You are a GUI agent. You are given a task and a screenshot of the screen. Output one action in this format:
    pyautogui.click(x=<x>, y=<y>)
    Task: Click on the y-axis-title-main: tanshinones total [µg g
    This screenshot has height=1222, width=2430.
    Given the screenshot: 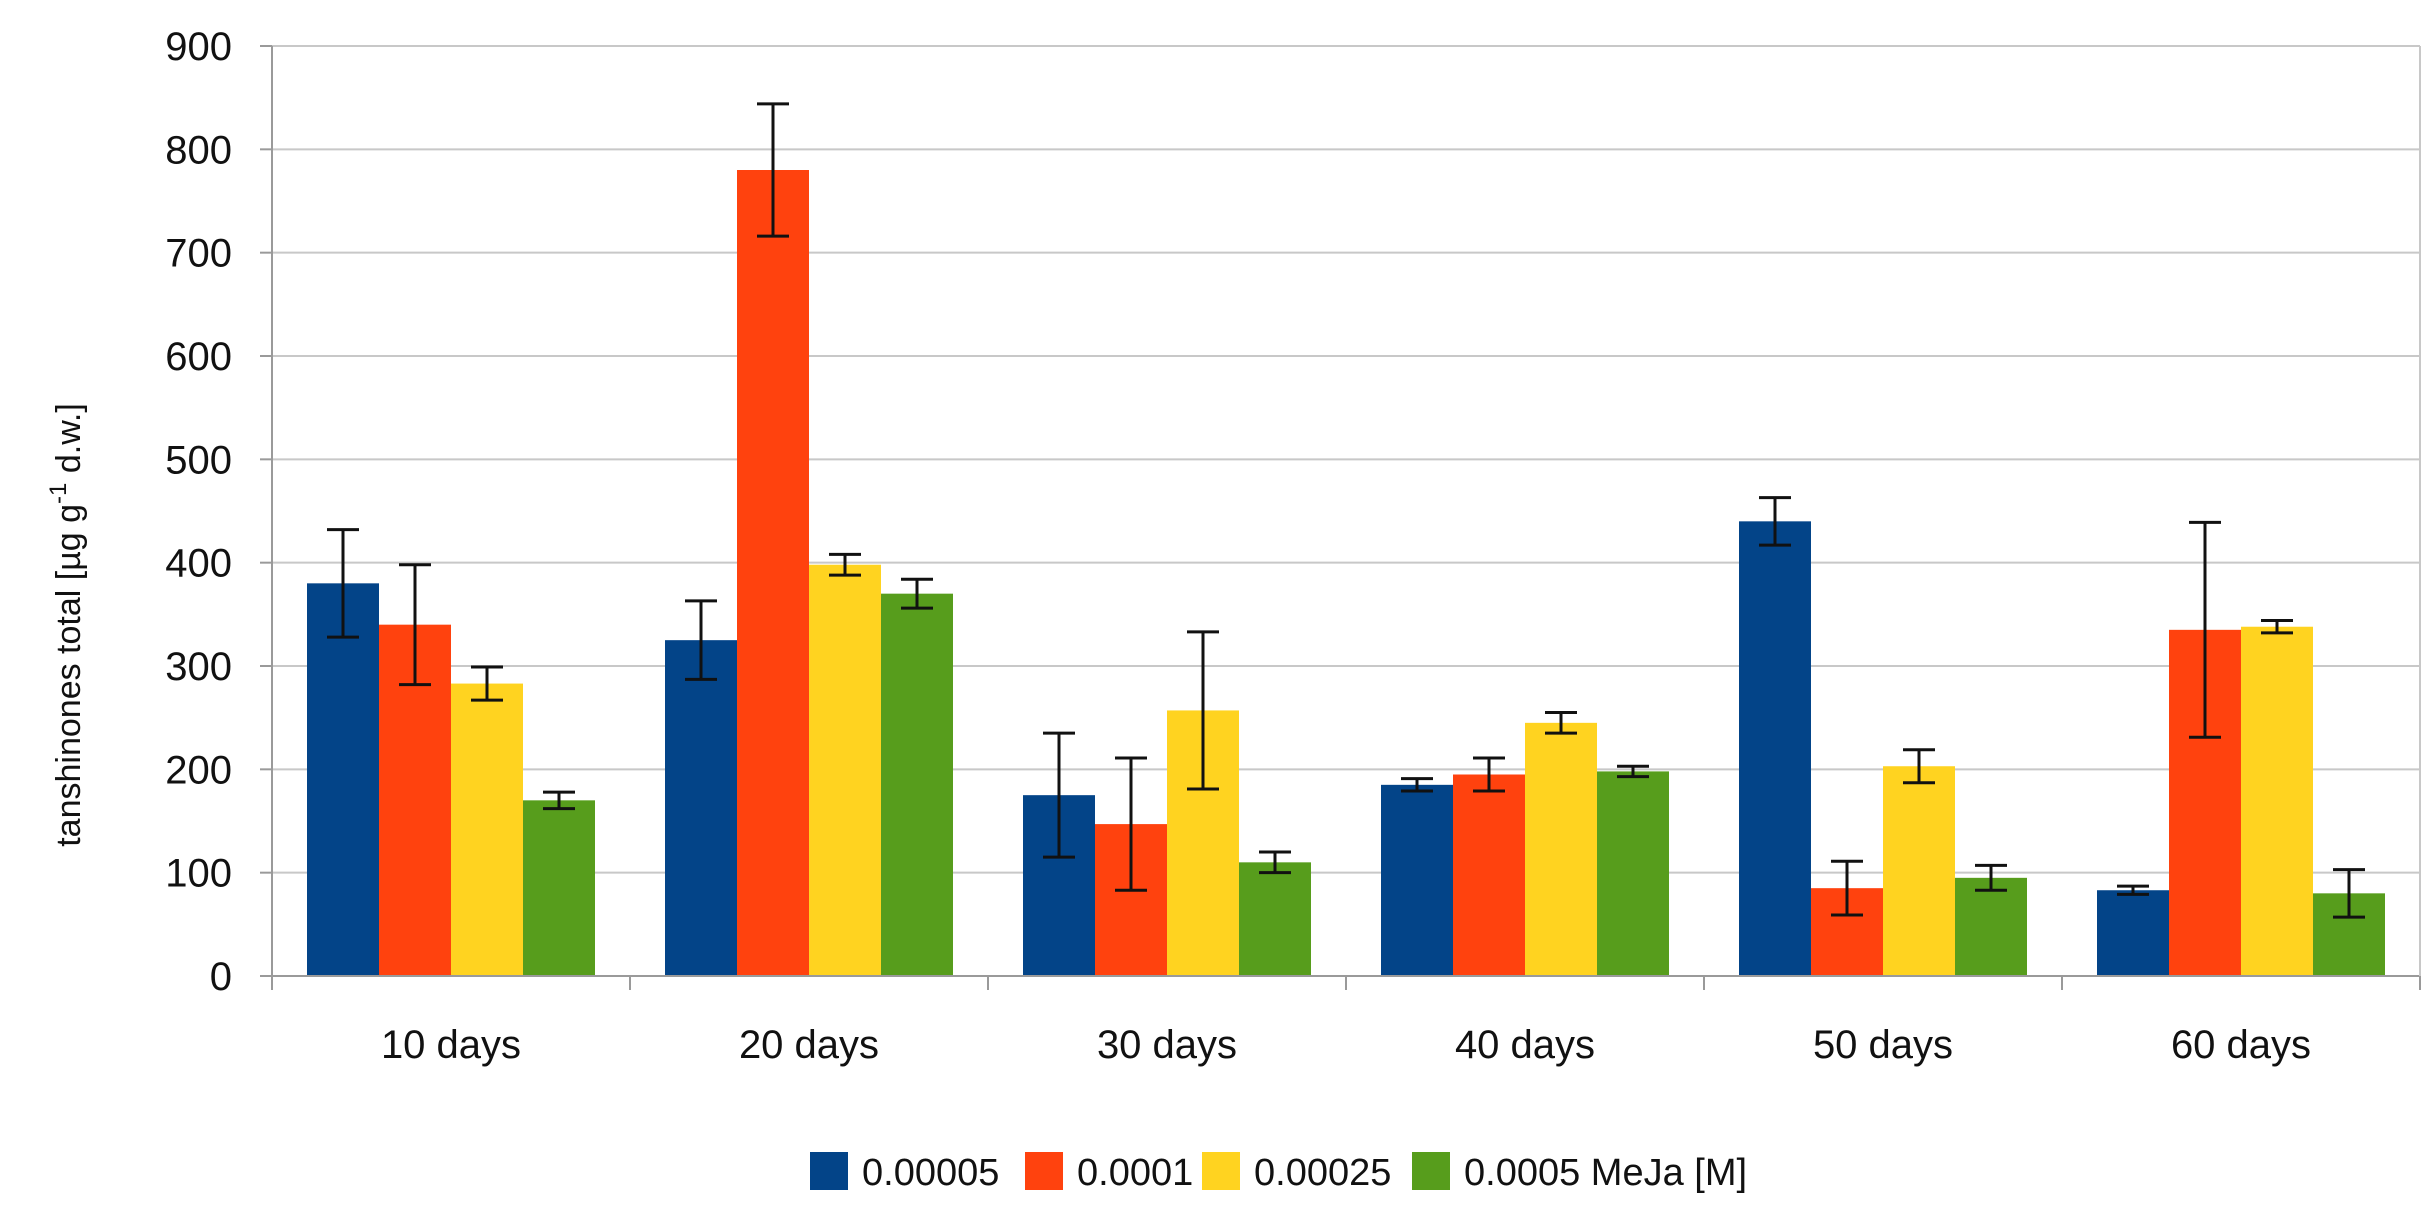 What is the action you would take?
    pyautogui.click(x=69, y=675)
    